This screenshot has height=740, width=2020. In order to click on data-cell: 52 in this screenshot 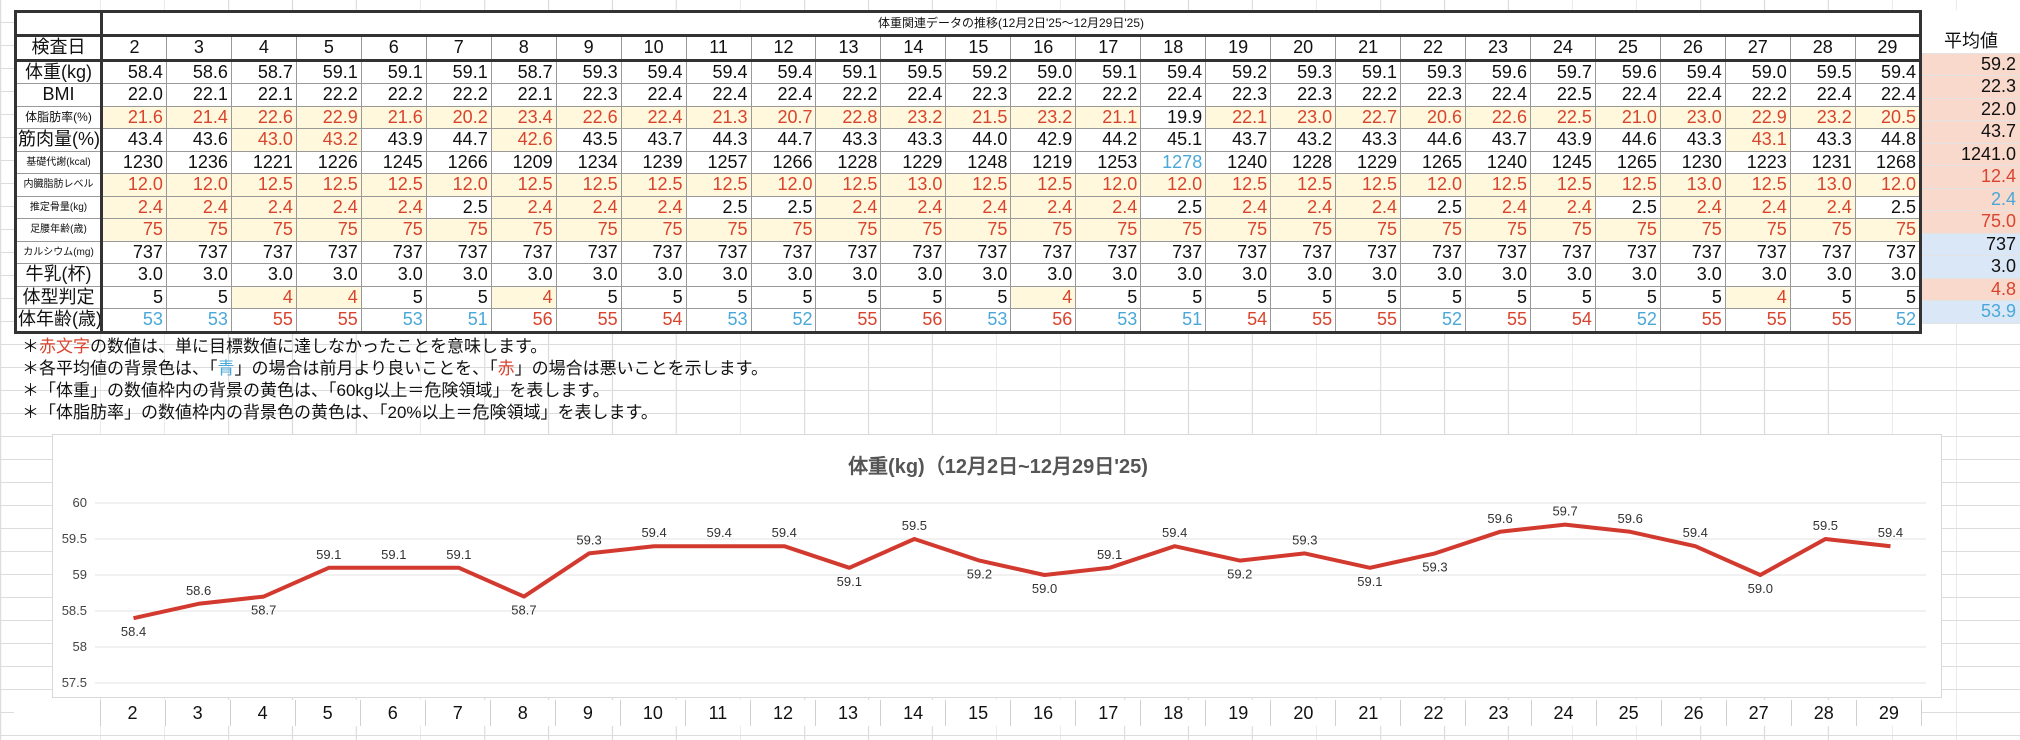, I will do `click(1627, 321)`.